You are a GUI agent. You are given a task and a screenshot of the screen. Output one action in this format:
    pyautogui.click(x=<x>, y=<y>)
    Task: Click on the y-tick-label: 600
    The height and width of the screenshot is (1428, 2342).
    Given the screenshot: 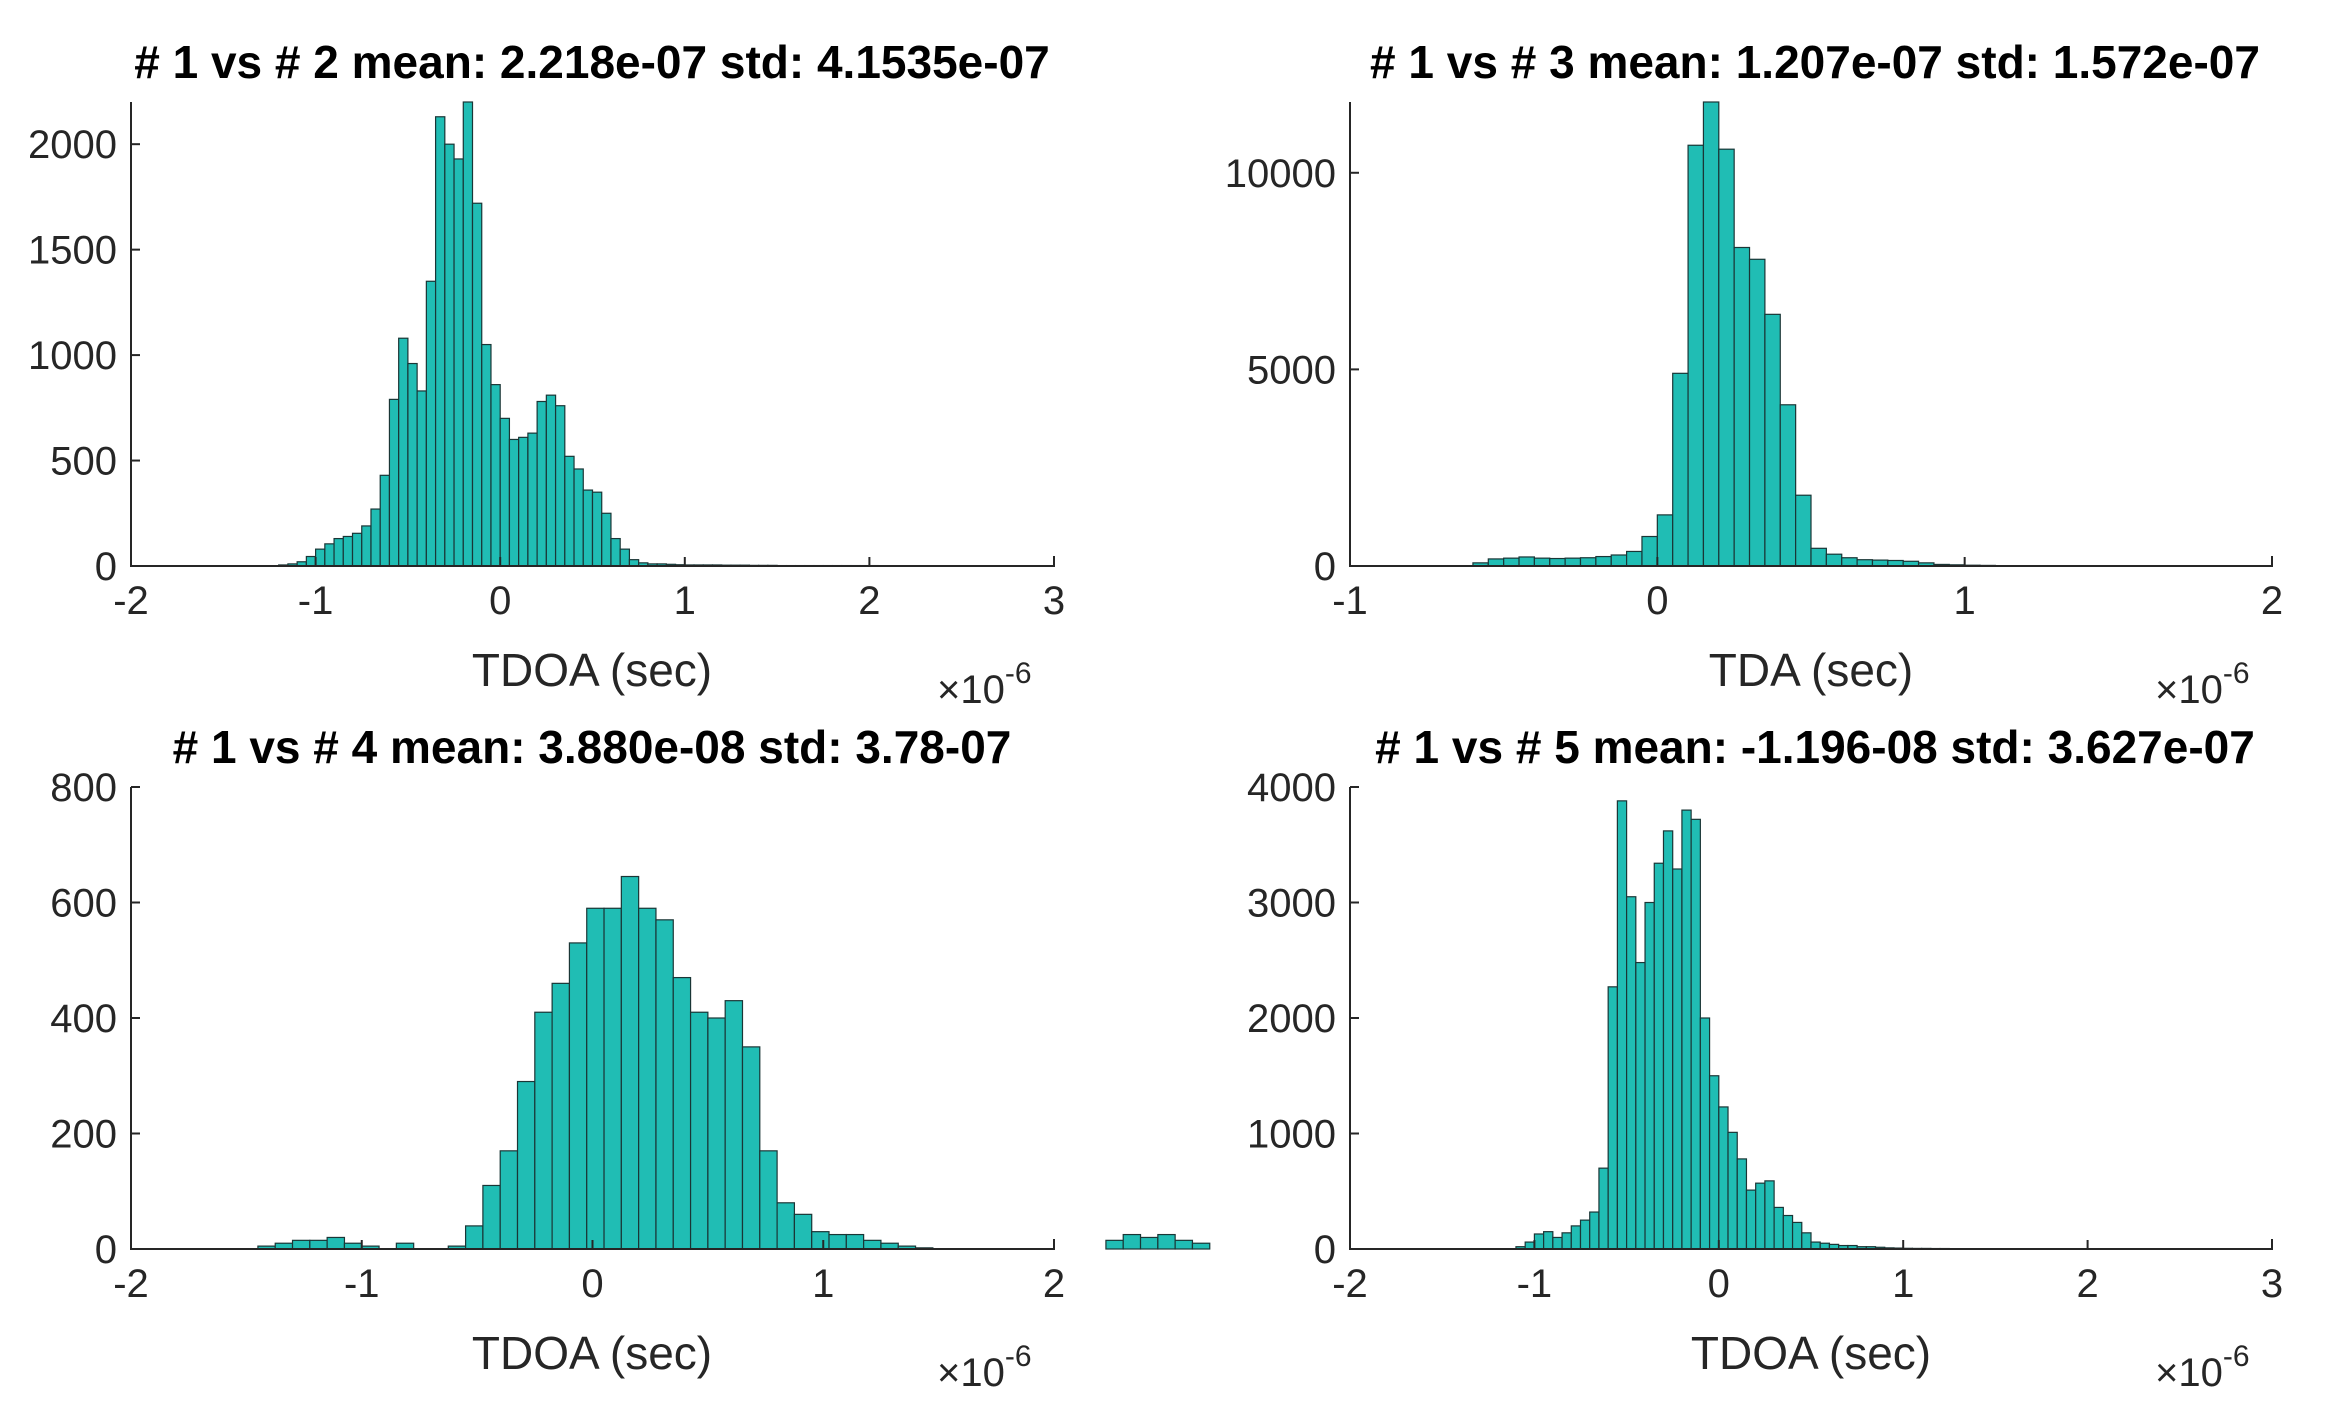 What is the action you would take?
    pyautogui.click(x=83, y=904)
    